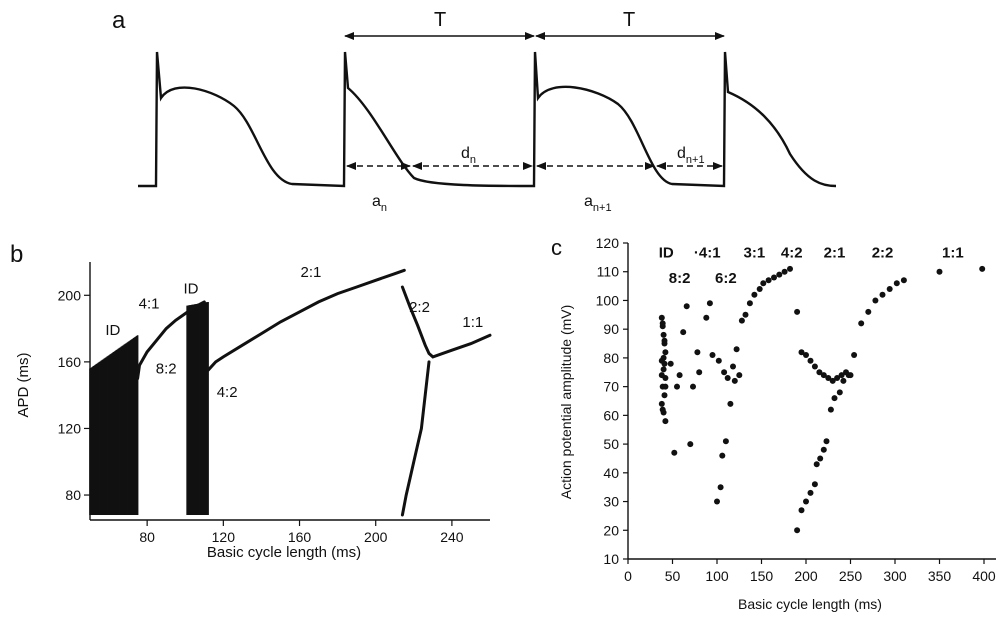 This screenshot has height=617, width=1001. Describe the element at coordinates (300, 537) in the screenshot. I see `x-tick-label: 160` at that location.